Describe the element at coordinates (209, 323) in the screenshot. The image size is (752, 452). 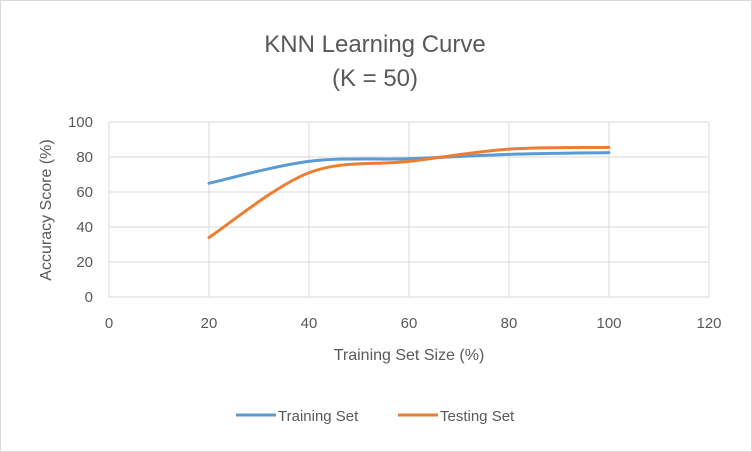
I see `x-tick-label: 20` at that location.